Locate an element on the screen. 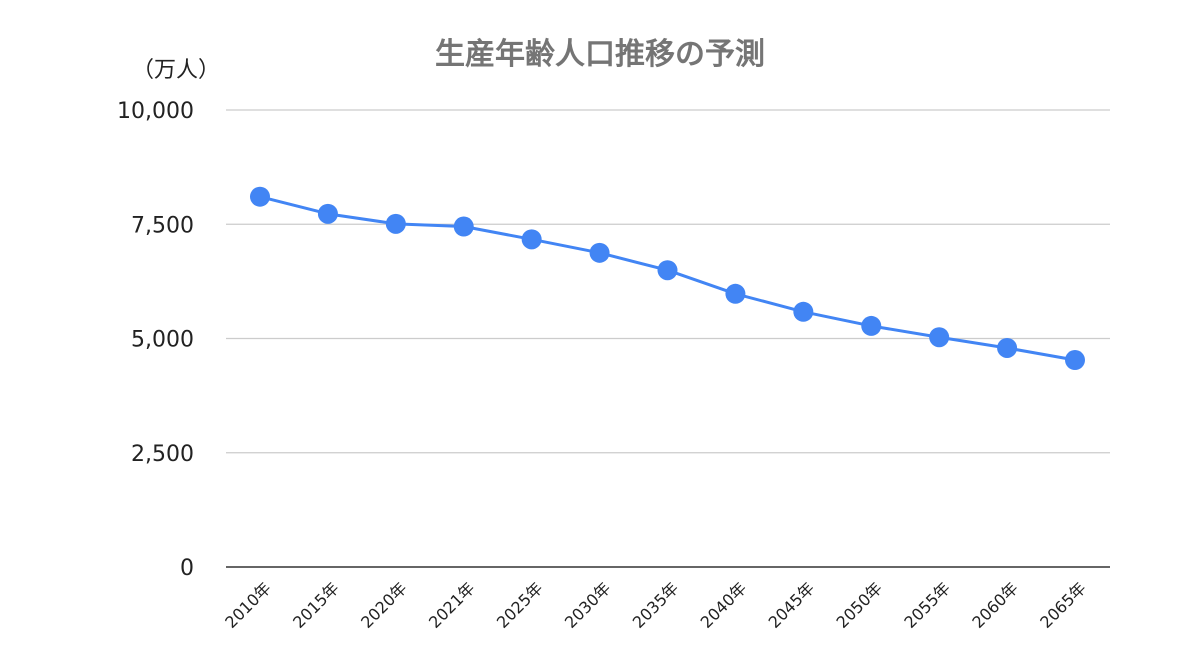  x-tick-label: 2025年 is located at coordinates (520, 605).